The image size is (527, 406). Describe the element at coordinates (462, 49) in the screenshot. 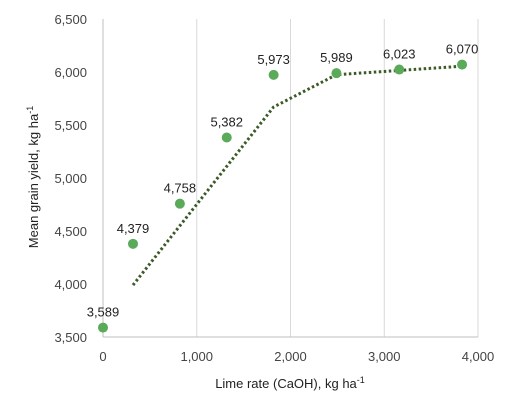

I see `data-label: 6,070` at that location.